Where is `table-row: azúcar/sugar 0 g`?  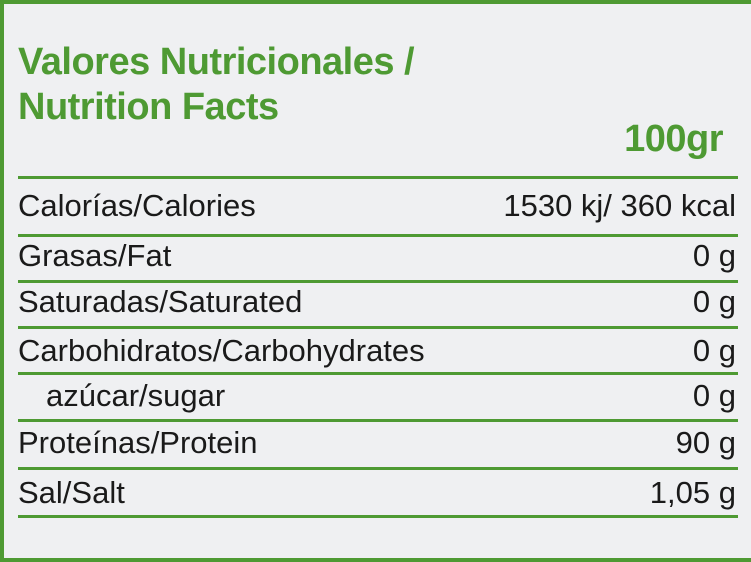 table-row: azúcar/sugar 0 g is located at coordinates (377, 396).